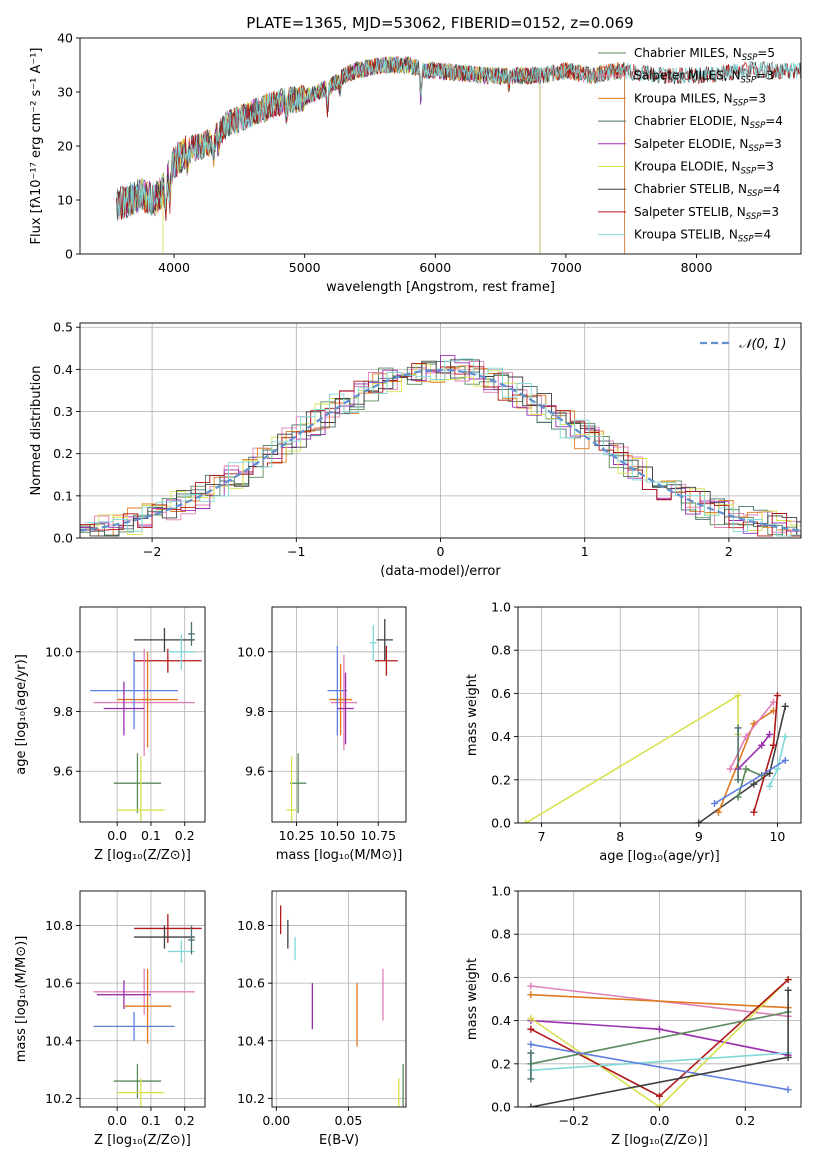 The width and height of the screenshot is (819, 1170). Describe the element at coordinates (574, 1120) in the screenshot. I see `x-tick-label: −0.2` at that location.